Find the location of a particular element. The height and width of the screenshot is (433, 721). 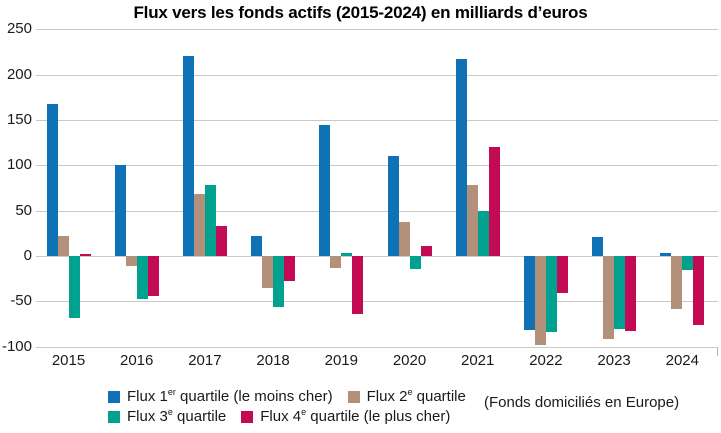

bar-2020-q3 is located at coordinates (415, 262).